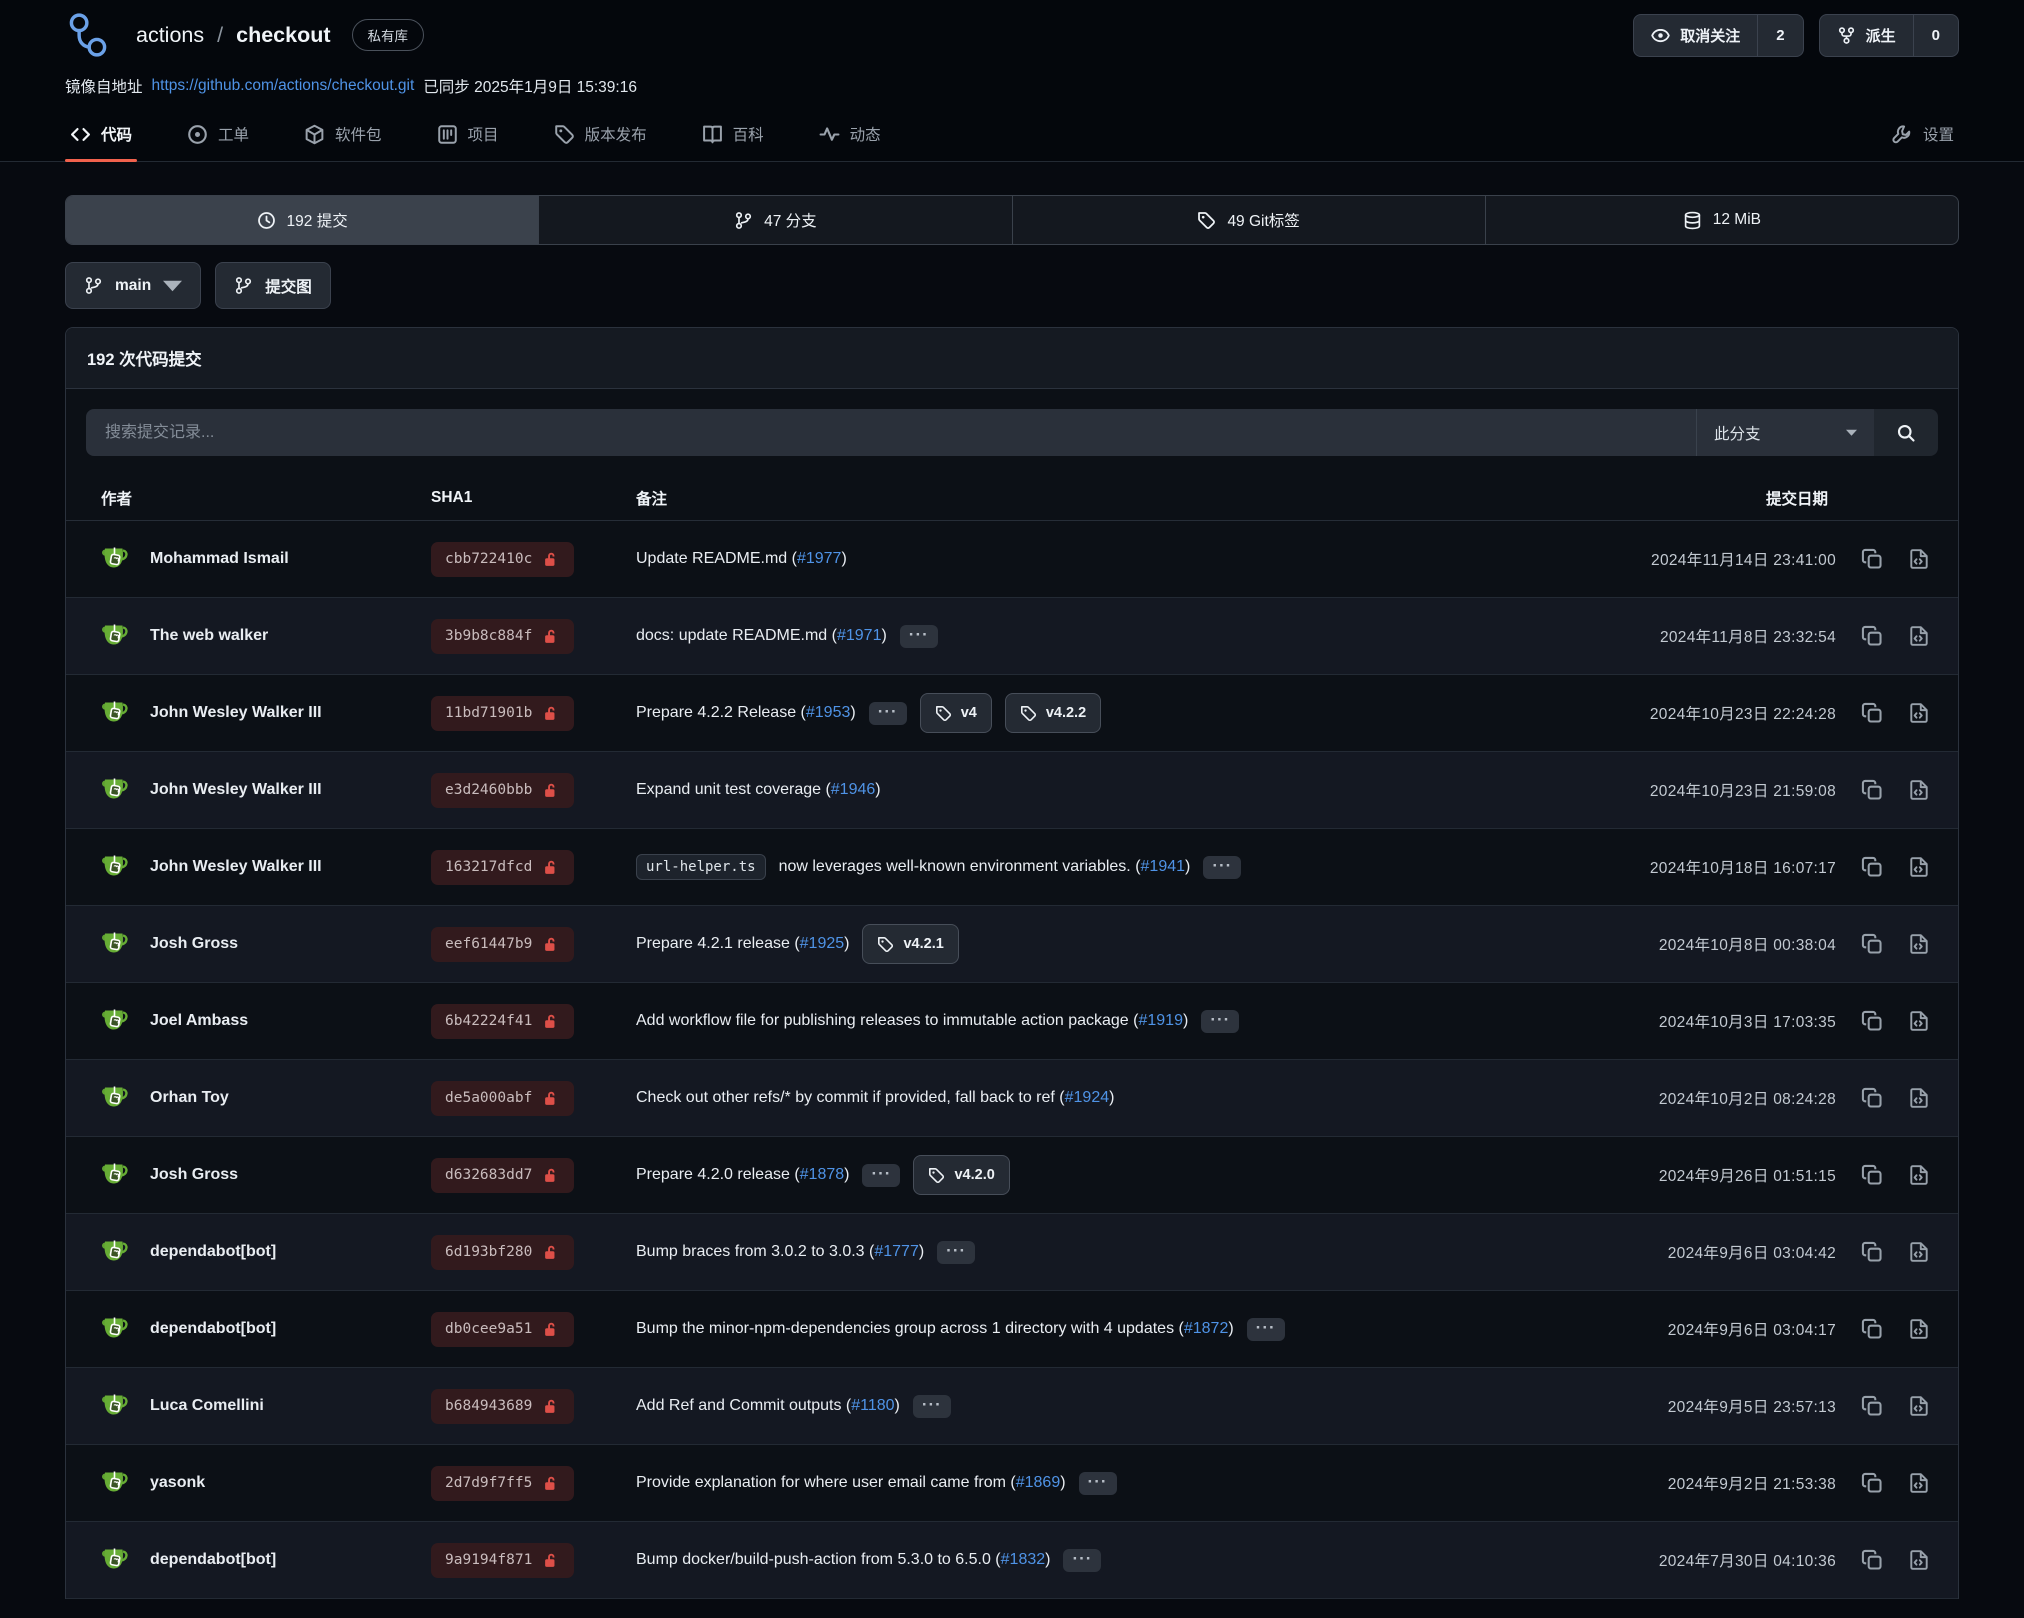  I want to click on commit-sha-badge: eef61447b9, so click(503, 944).